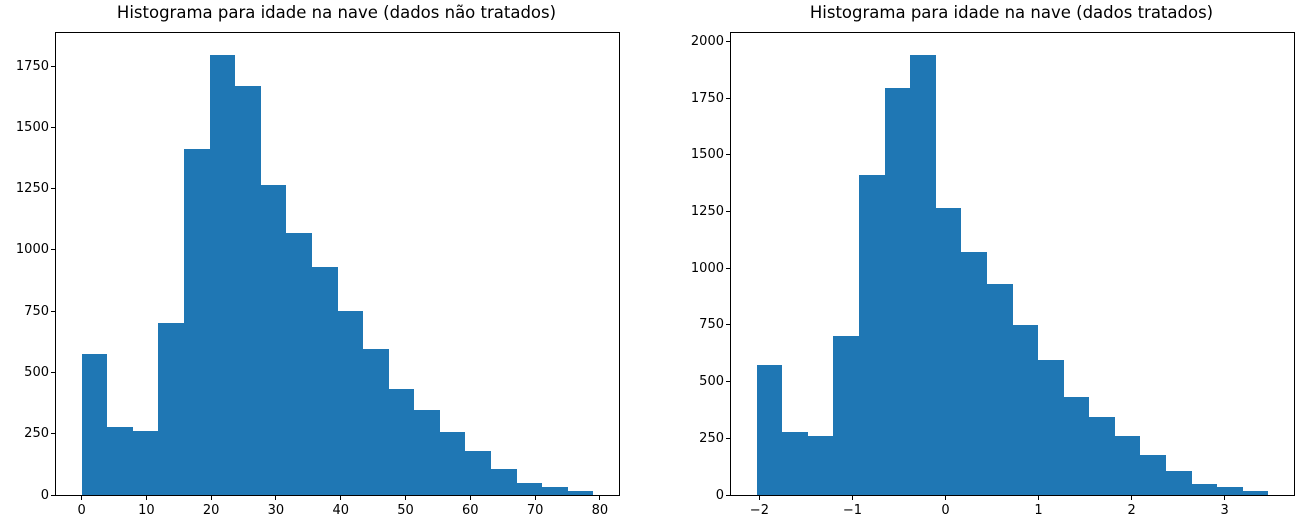  Describe the element at coordinates (1038, 510) in the screenshot. I see `x-tick-label: 1` at that location.